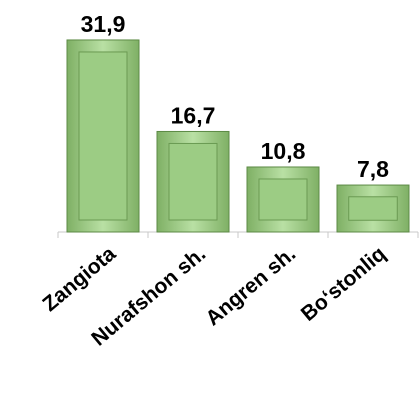  What do you see at coordinates (103, 24) in the screenshot?
I see `data-label: 31,9` at bounding box center [103, 24].